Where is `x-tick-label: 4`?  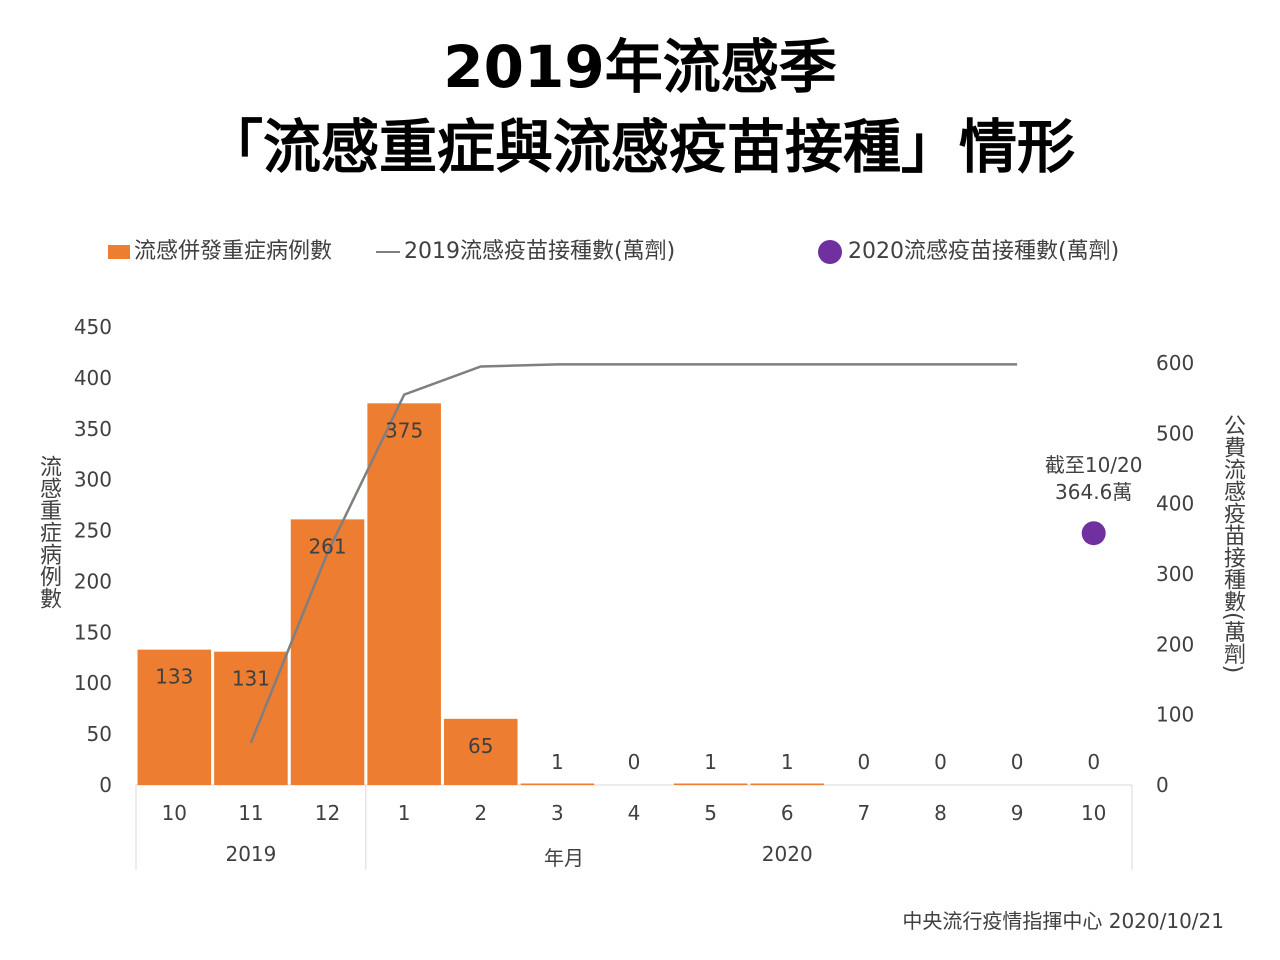
x-tick-label: 4 is located at coordinates (634, 813).